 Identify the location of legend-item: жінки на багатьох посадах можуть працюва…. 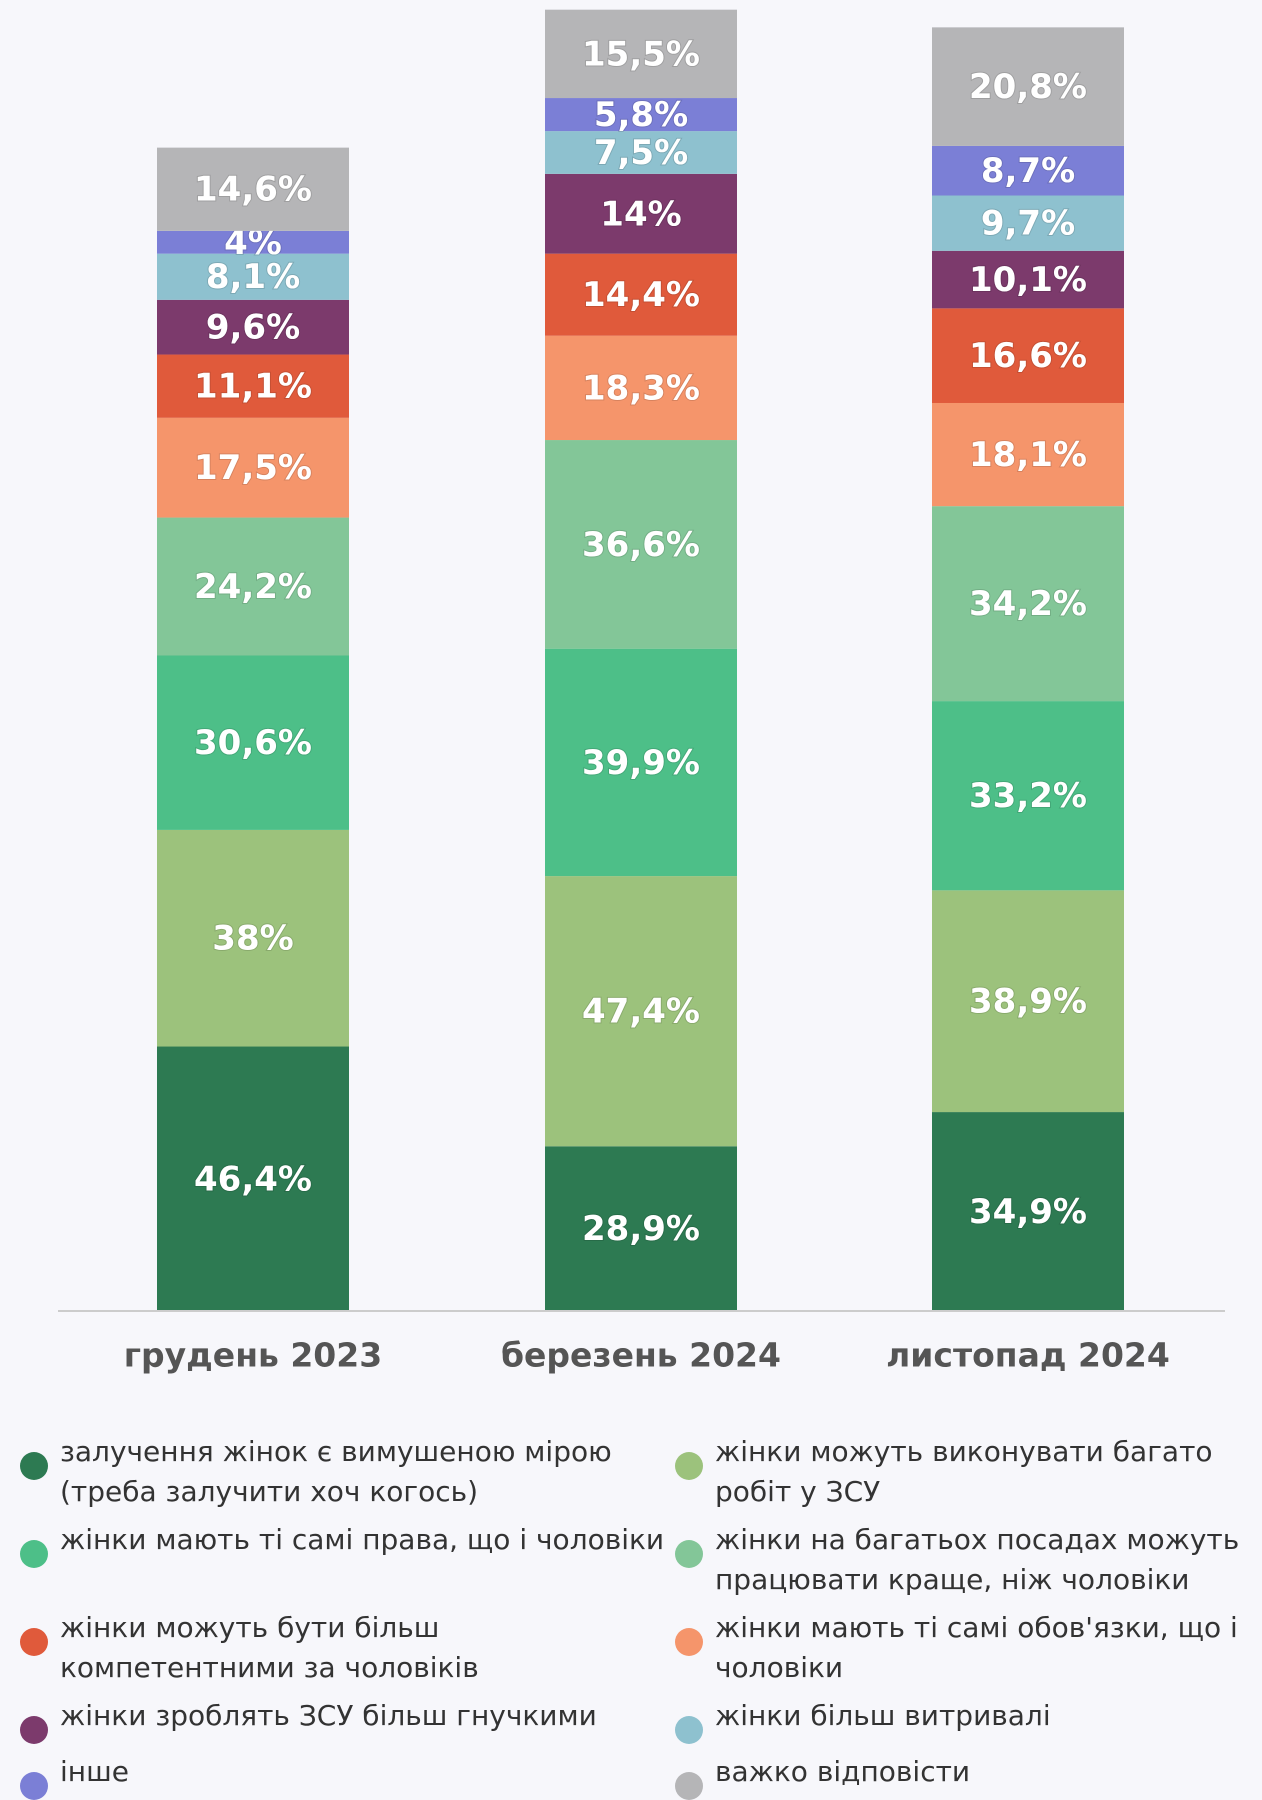
(967, 1560).